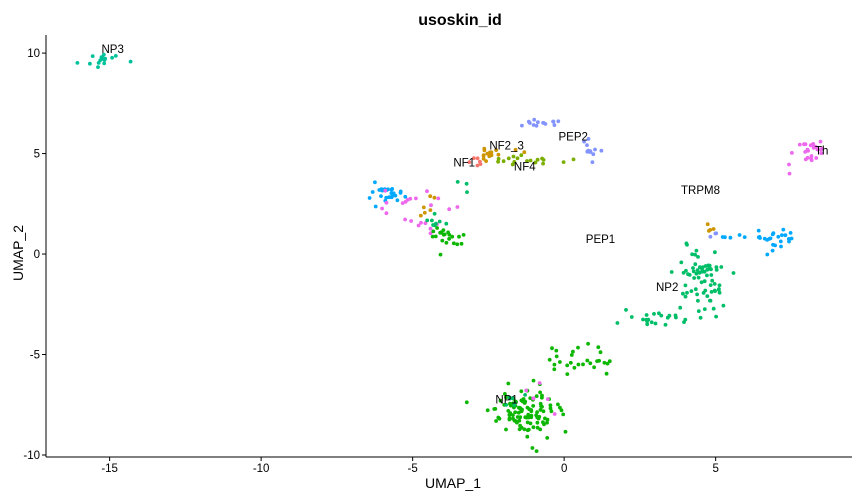  Describe the element at coordinates (453, 483) in the screenshot. I see `x-axis-title: UMAP_1` at that location.